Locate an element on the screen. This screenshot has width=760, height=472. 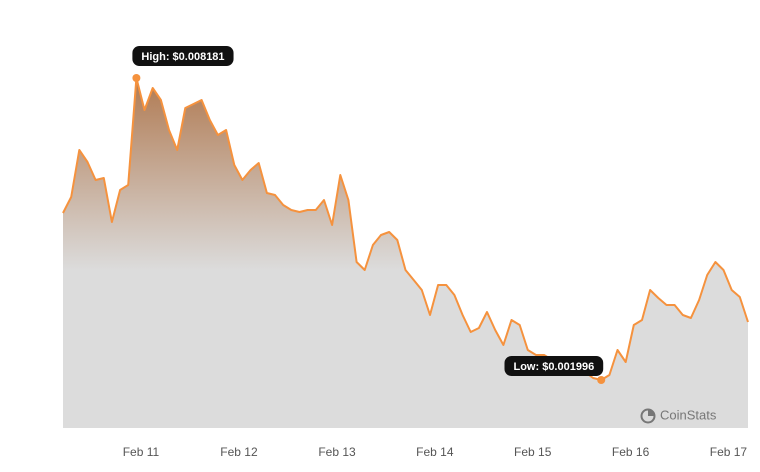
x-tick-label: Feb 17 is located at coordinates (729, 452).